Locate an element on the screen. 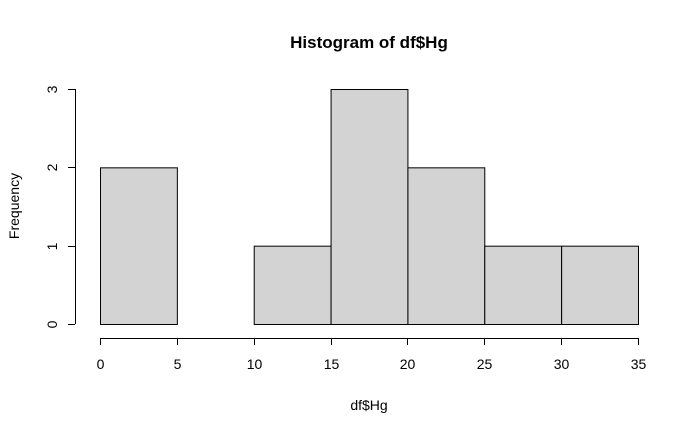 This screenshot has width=700, height=432. x-tick-label-3: 15 is located at coordinates (332, 364).